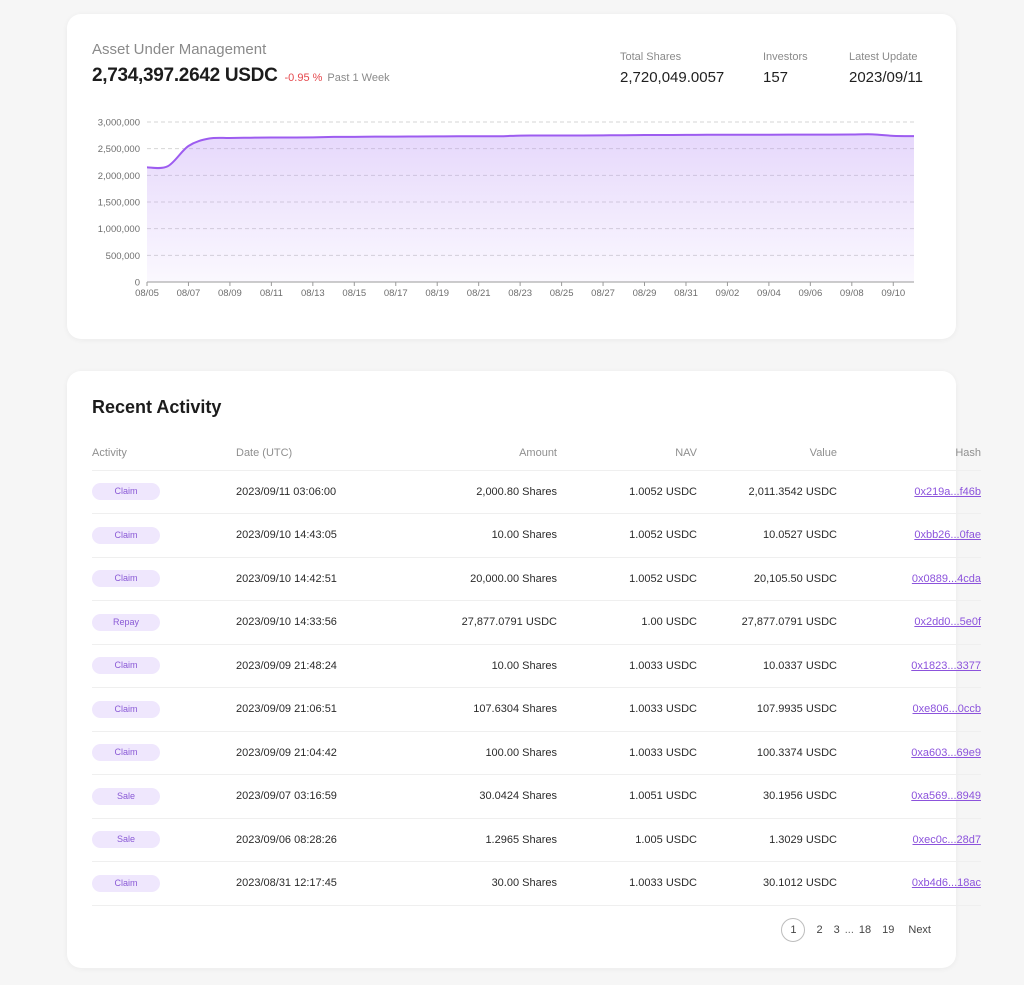 This screenshot has height=985, width=1024. What do you see at coordinates (311, 622) in the screenshot?
I see `date-cell: 2023/09/10 14:33:56` at bounding box center [311, 622].